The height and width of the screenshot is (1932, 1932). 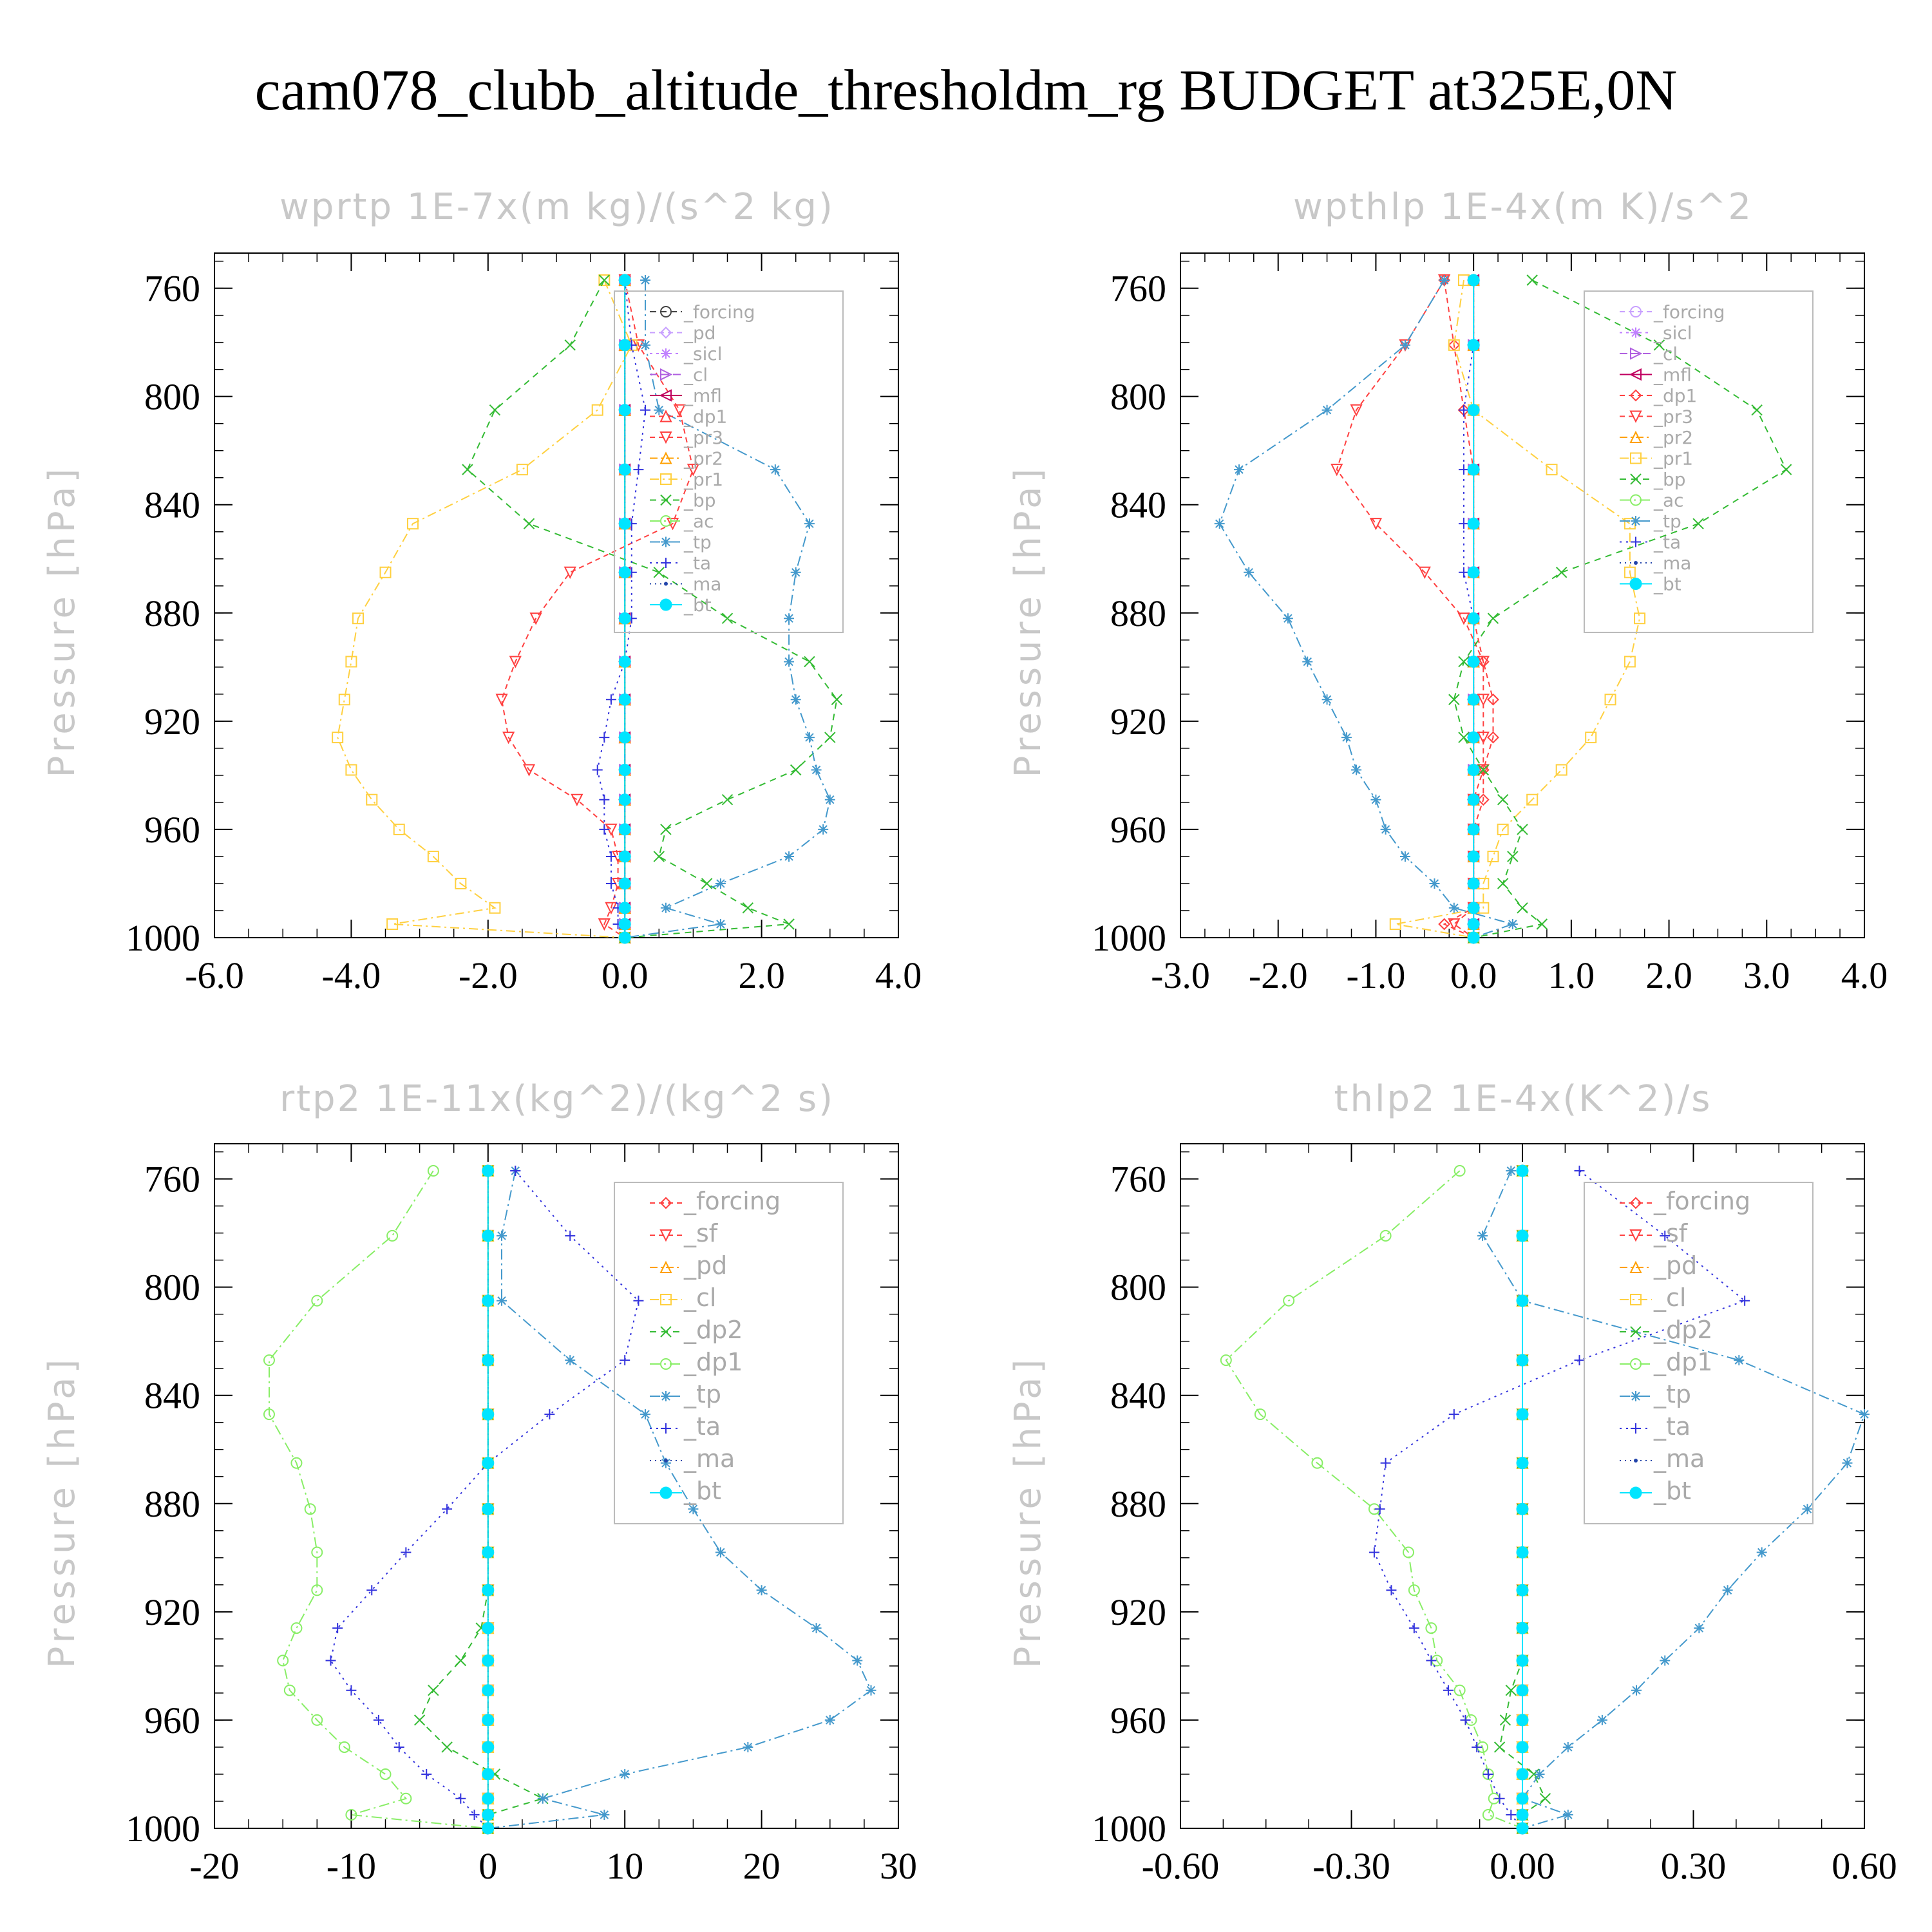 I want to click on legend-label: _sicl, so click(x=1673, y=334).